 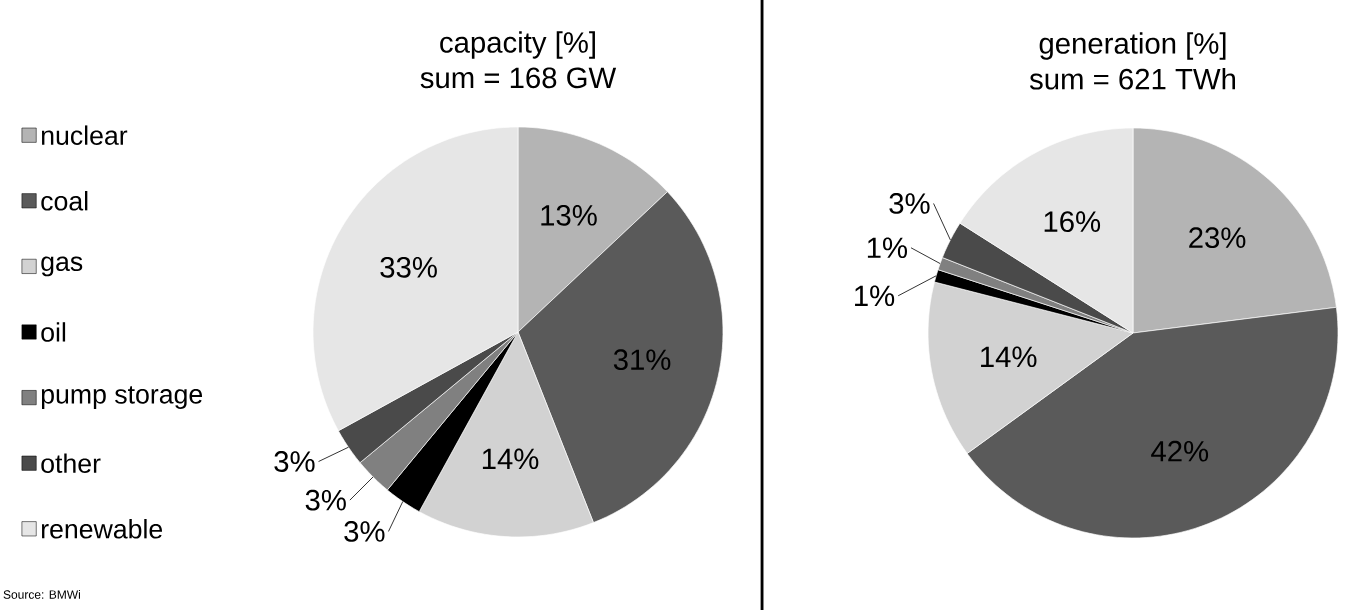 I want to click on chart-title: generation [%], so click(x=1132, y=46).